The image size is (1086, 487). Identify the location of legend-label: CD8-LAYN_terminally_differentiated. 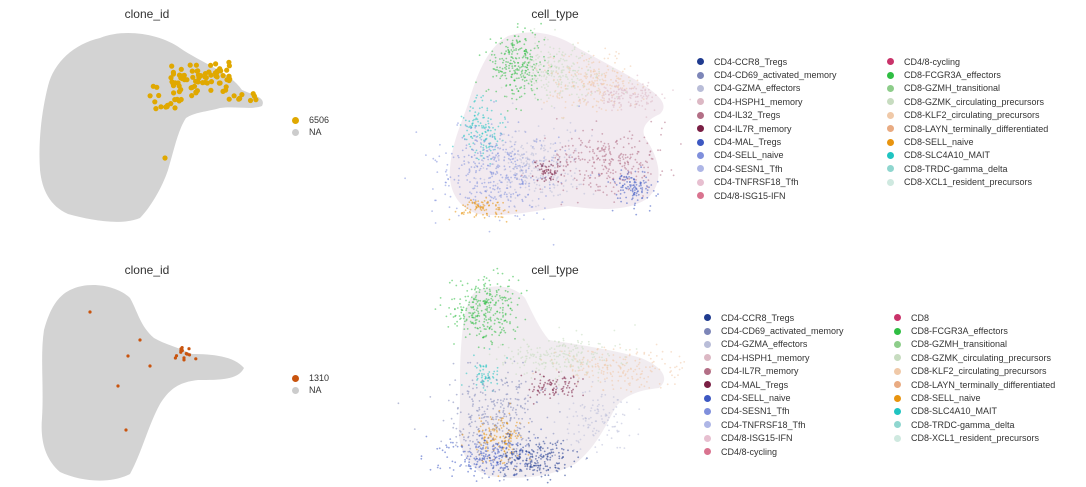
(976, 128).